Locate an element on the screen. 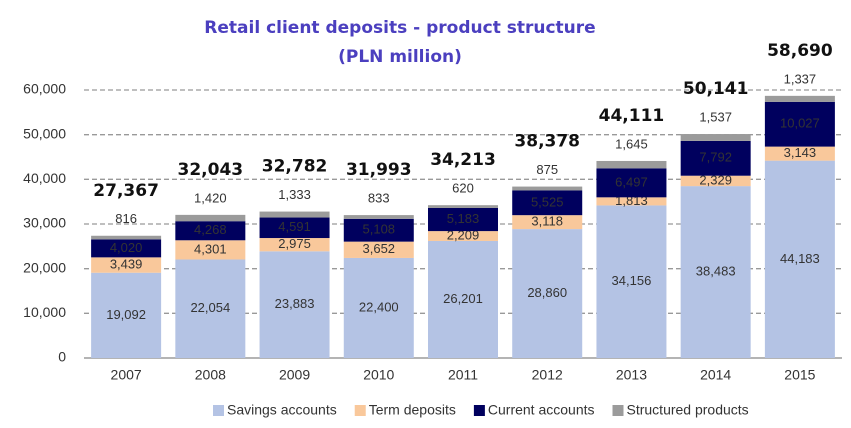 The width and height of the screenshot is (851, 428). data-label: 26,201 is located at coordinates (463, 298).